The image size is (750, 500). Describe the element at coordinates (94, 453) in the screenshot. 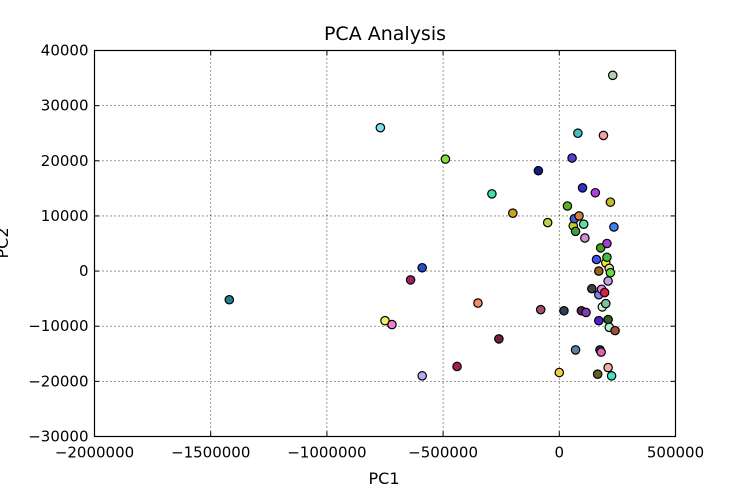

I see `x-tick-label: −2000000` at that location.